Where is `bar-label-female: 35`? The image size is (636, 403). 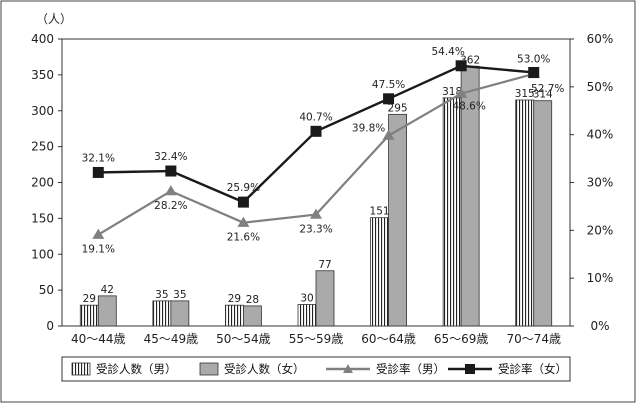
bar-label-female: 35 is located at coordinates (179, 295).